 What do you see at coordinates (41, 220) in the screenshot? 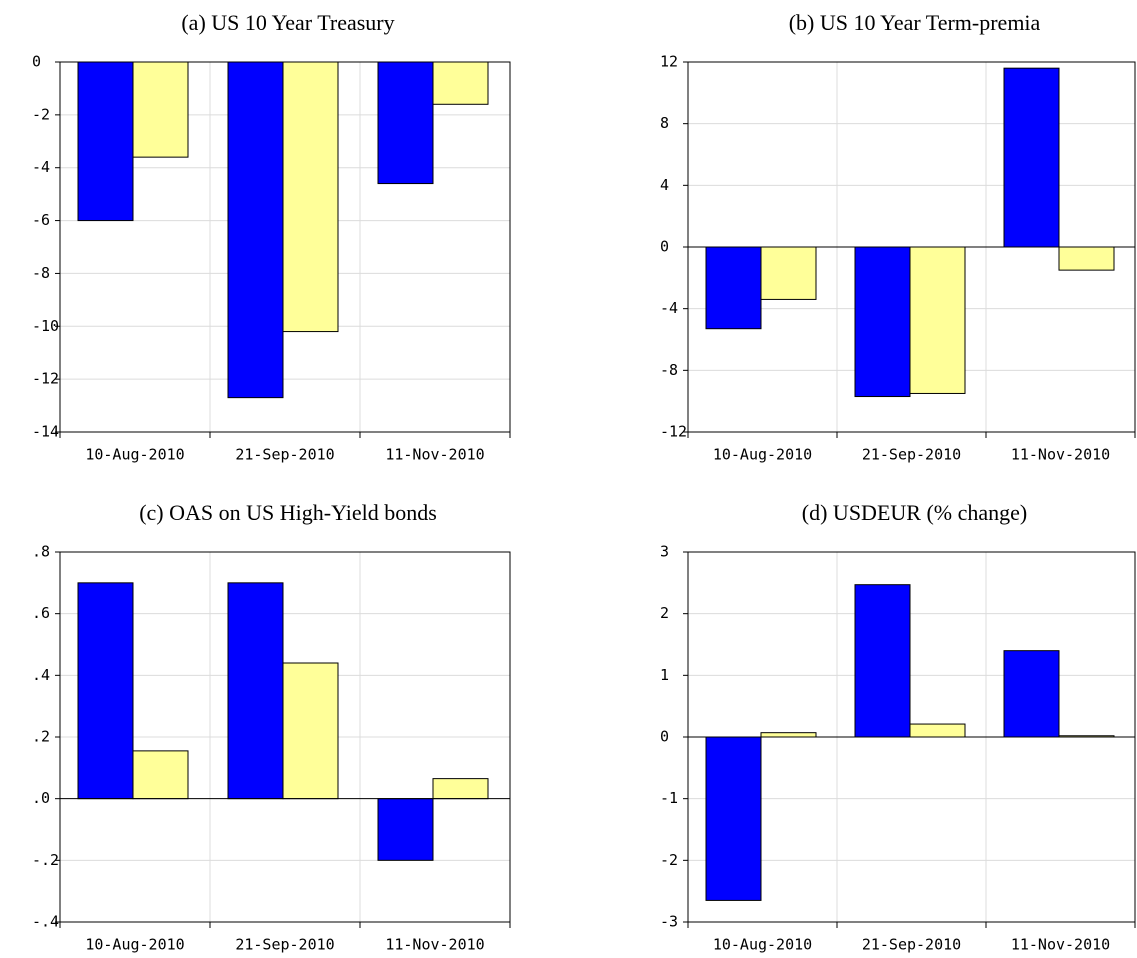
I see `y-tick-label: -6` at bounding box center [41, 220].